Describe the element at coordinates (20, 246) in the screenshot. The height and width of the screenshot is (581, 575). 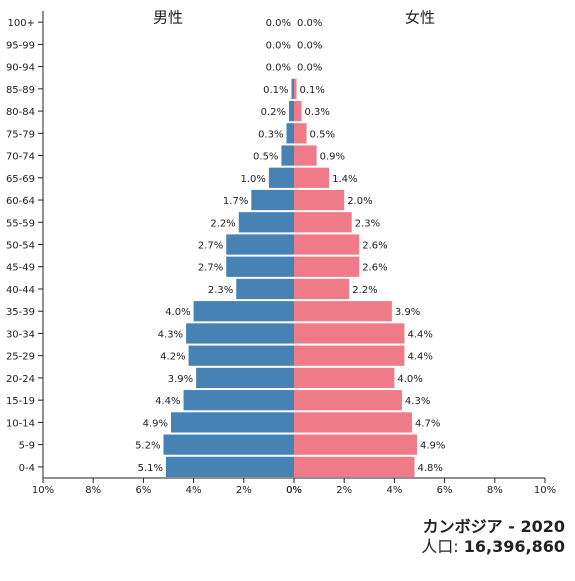
I see `age-group-label: 50-54` at that location.